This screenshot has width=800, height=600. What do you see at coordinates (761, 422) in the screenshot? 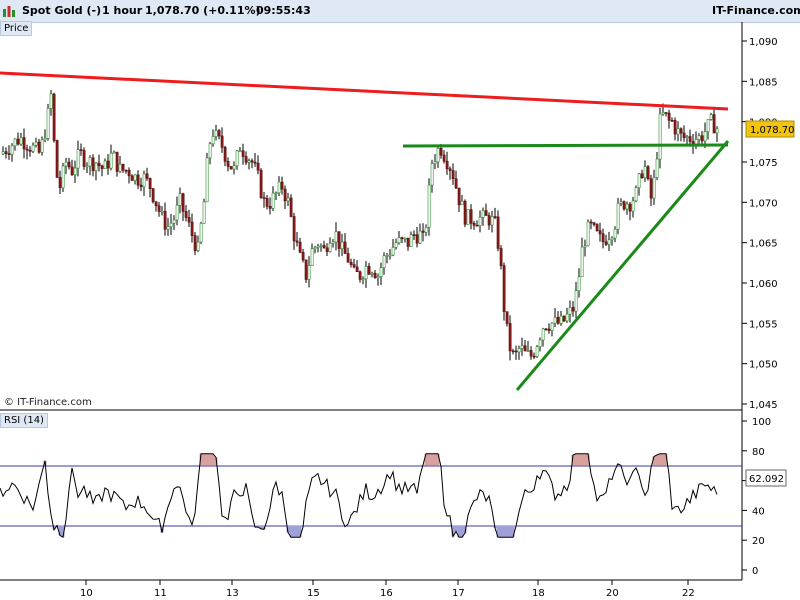
I see `rsi-tick-label: 100` at bounding box center [761, 422].